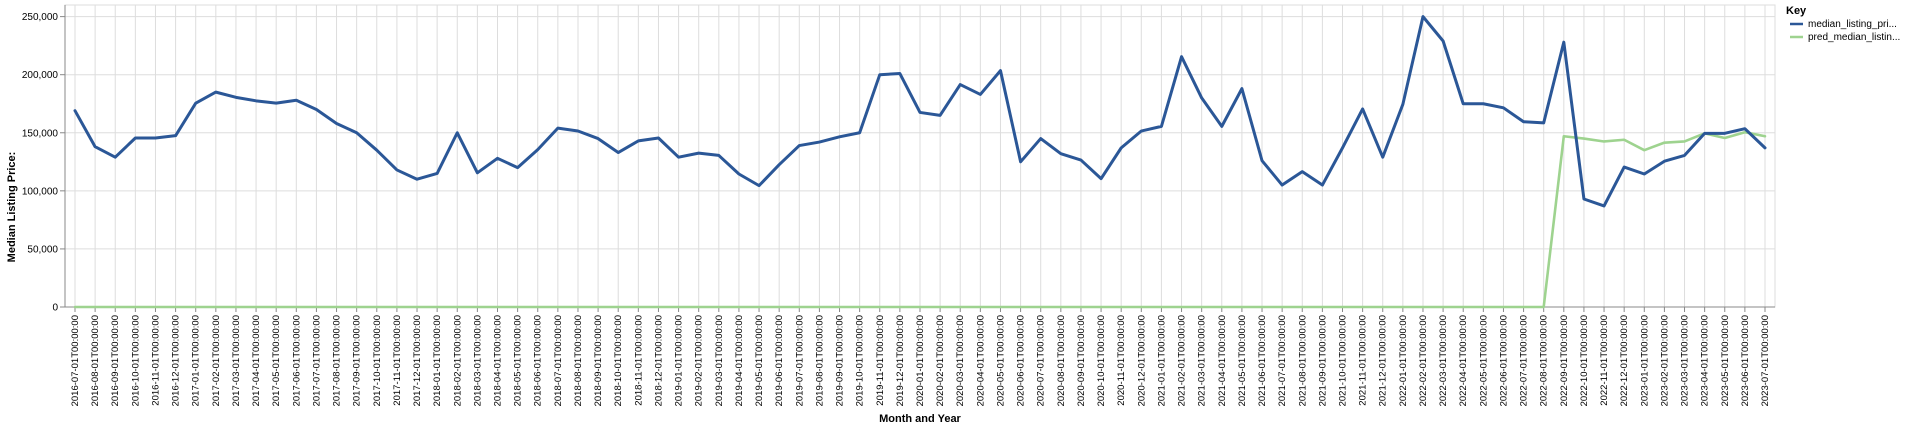  What do you see at coordinates (115, 360) in the screenshot?
I see `x-tick-label: 2016-09-01T00:00:00` at bounding box center [115, 360].